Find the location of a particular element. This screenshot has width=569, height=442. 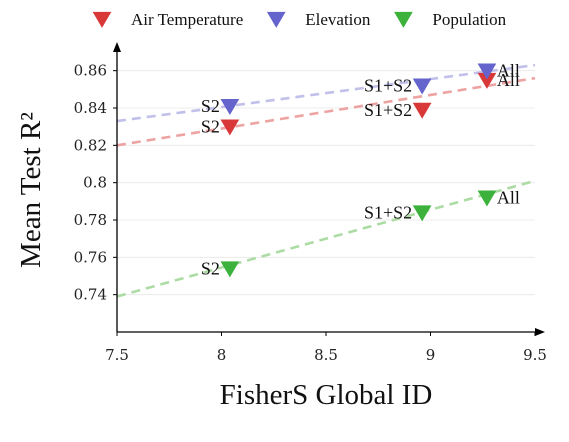

point-label-population: All is located at coordinates (508, 198).